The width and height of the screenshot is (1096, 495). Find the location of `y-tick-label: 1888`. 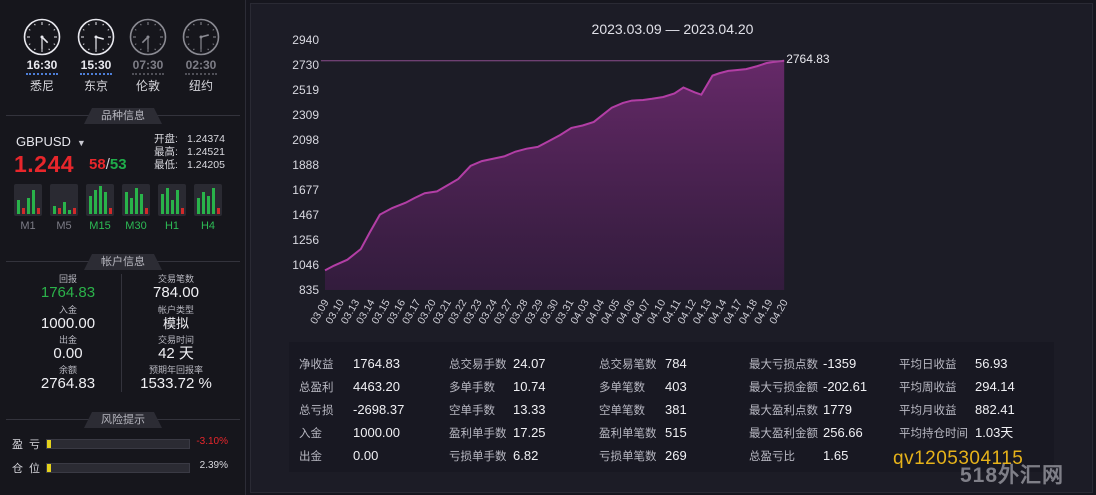

y-tick-label: 1888 is located at coordinates (305, 165).